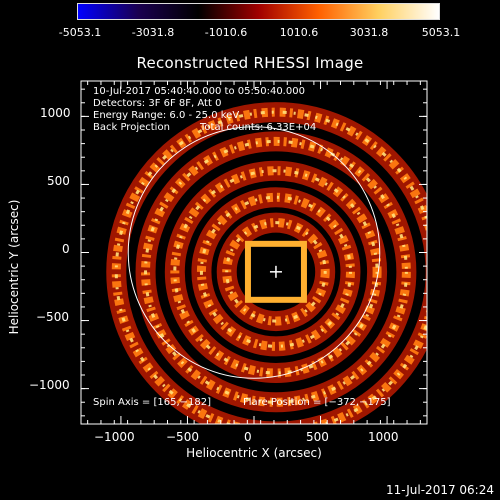 This screenshot has height=500, width=500. What do you see at coordinates (66, 249) in the screenshot?
I see `y-tick-label: 0` at bounding box center [66, 249].